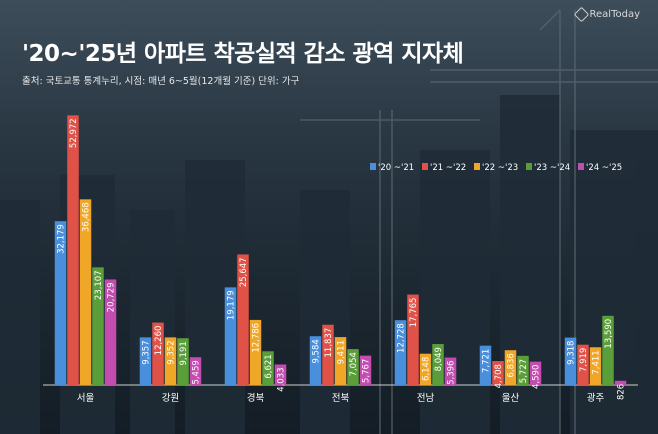 Image resolution: width=658 pixels, height=434 pixels. Describe the element at coordinates (604, 168) in the screenshot. I see `legend-label: '24 ~'25` at that location.